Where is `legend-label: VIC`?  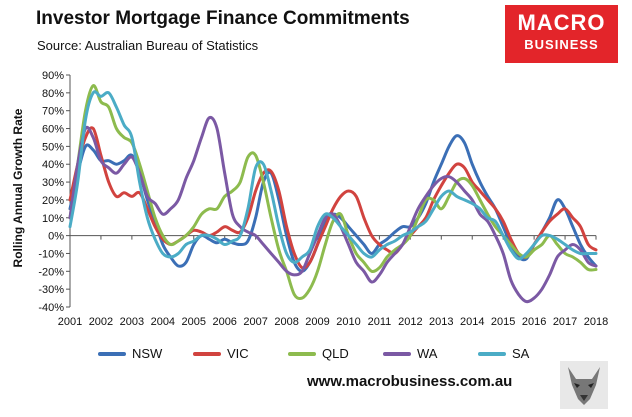 legend-label: VIC is located at coordinates (238, 353).